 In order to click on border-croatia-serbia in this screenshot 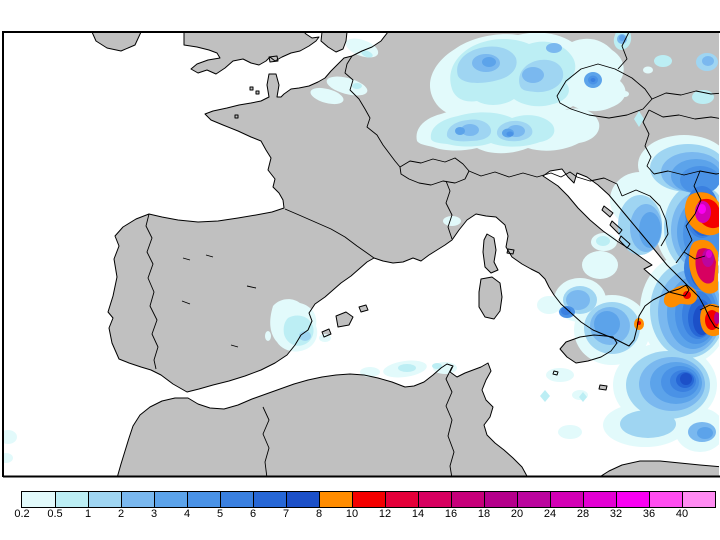, I will do `click(697, 192)`.